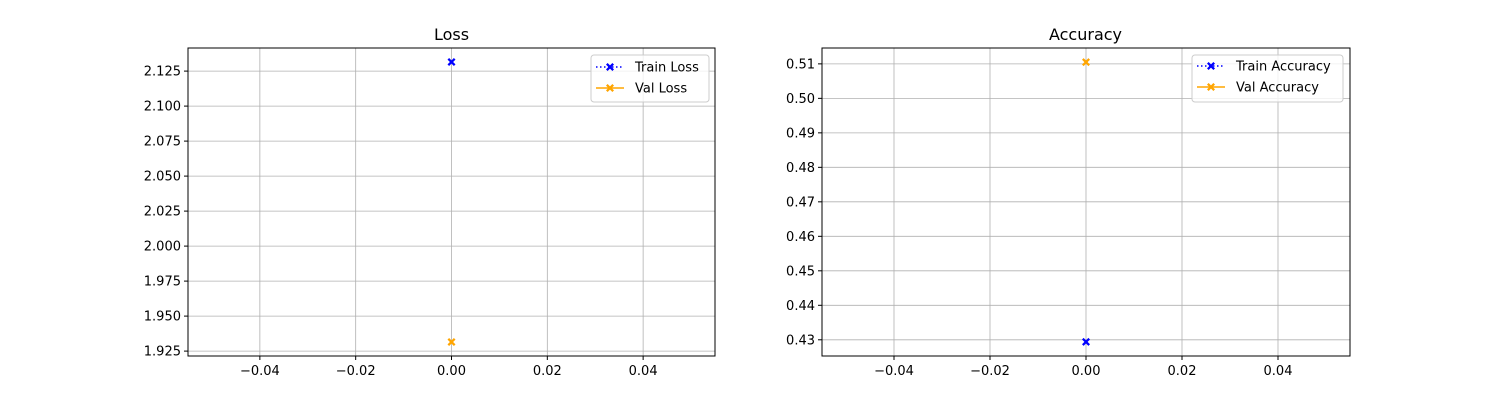 This screenshot has height=400, width=1500. I want to click on legend-label-val-loss: Val Loss, so click(661, 89).